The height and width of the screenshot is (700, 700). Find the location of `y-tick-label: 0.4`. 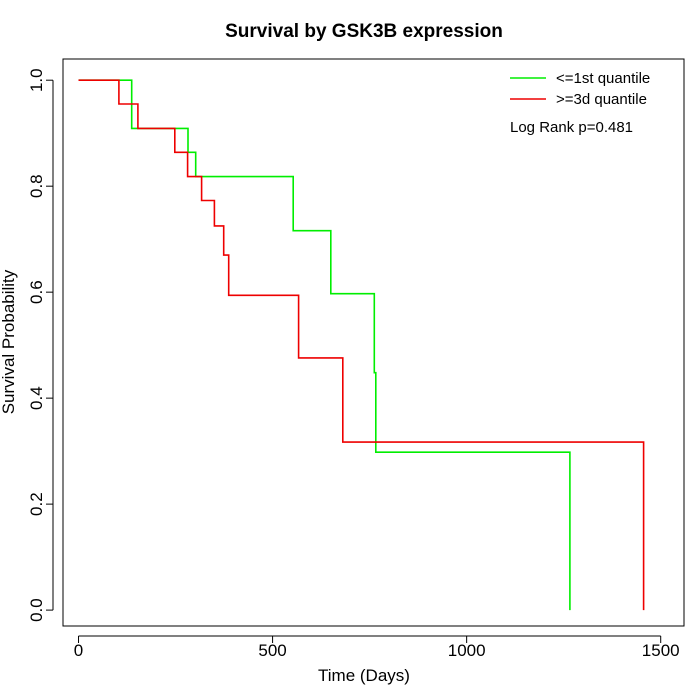

y-tick-label: 0.4 is located at coordinates (36, 398).